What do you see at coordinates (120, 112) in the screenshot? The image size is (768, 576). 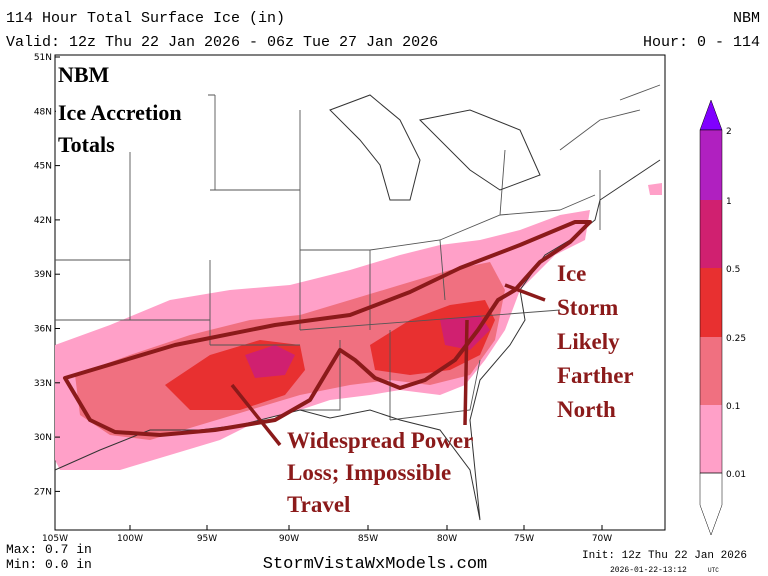 I see `box-line: Ice Accretion` at bounding box center [120, 112].